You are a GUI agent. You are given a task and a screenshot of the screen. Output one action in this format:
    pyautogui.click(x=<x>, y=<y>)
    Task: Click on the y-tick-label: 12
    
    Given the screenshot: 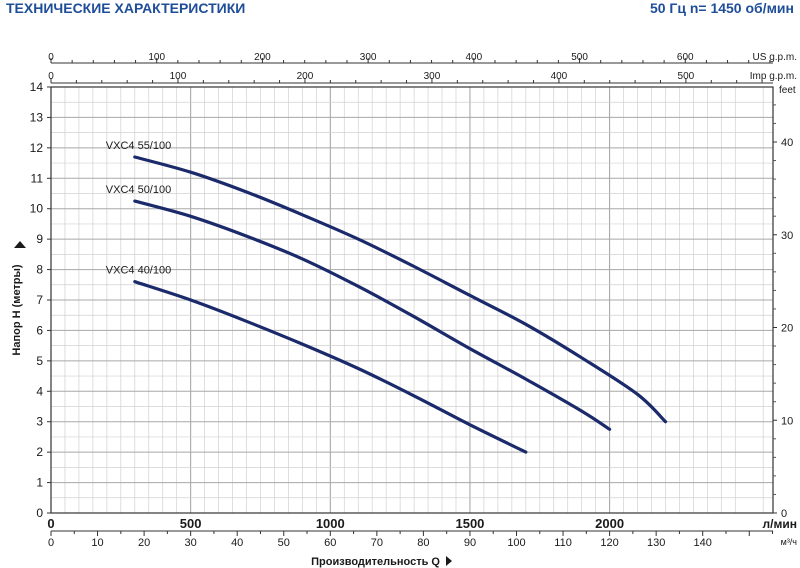 What is the action you would take?
    pyautogui.click(x=37, y=148)
    